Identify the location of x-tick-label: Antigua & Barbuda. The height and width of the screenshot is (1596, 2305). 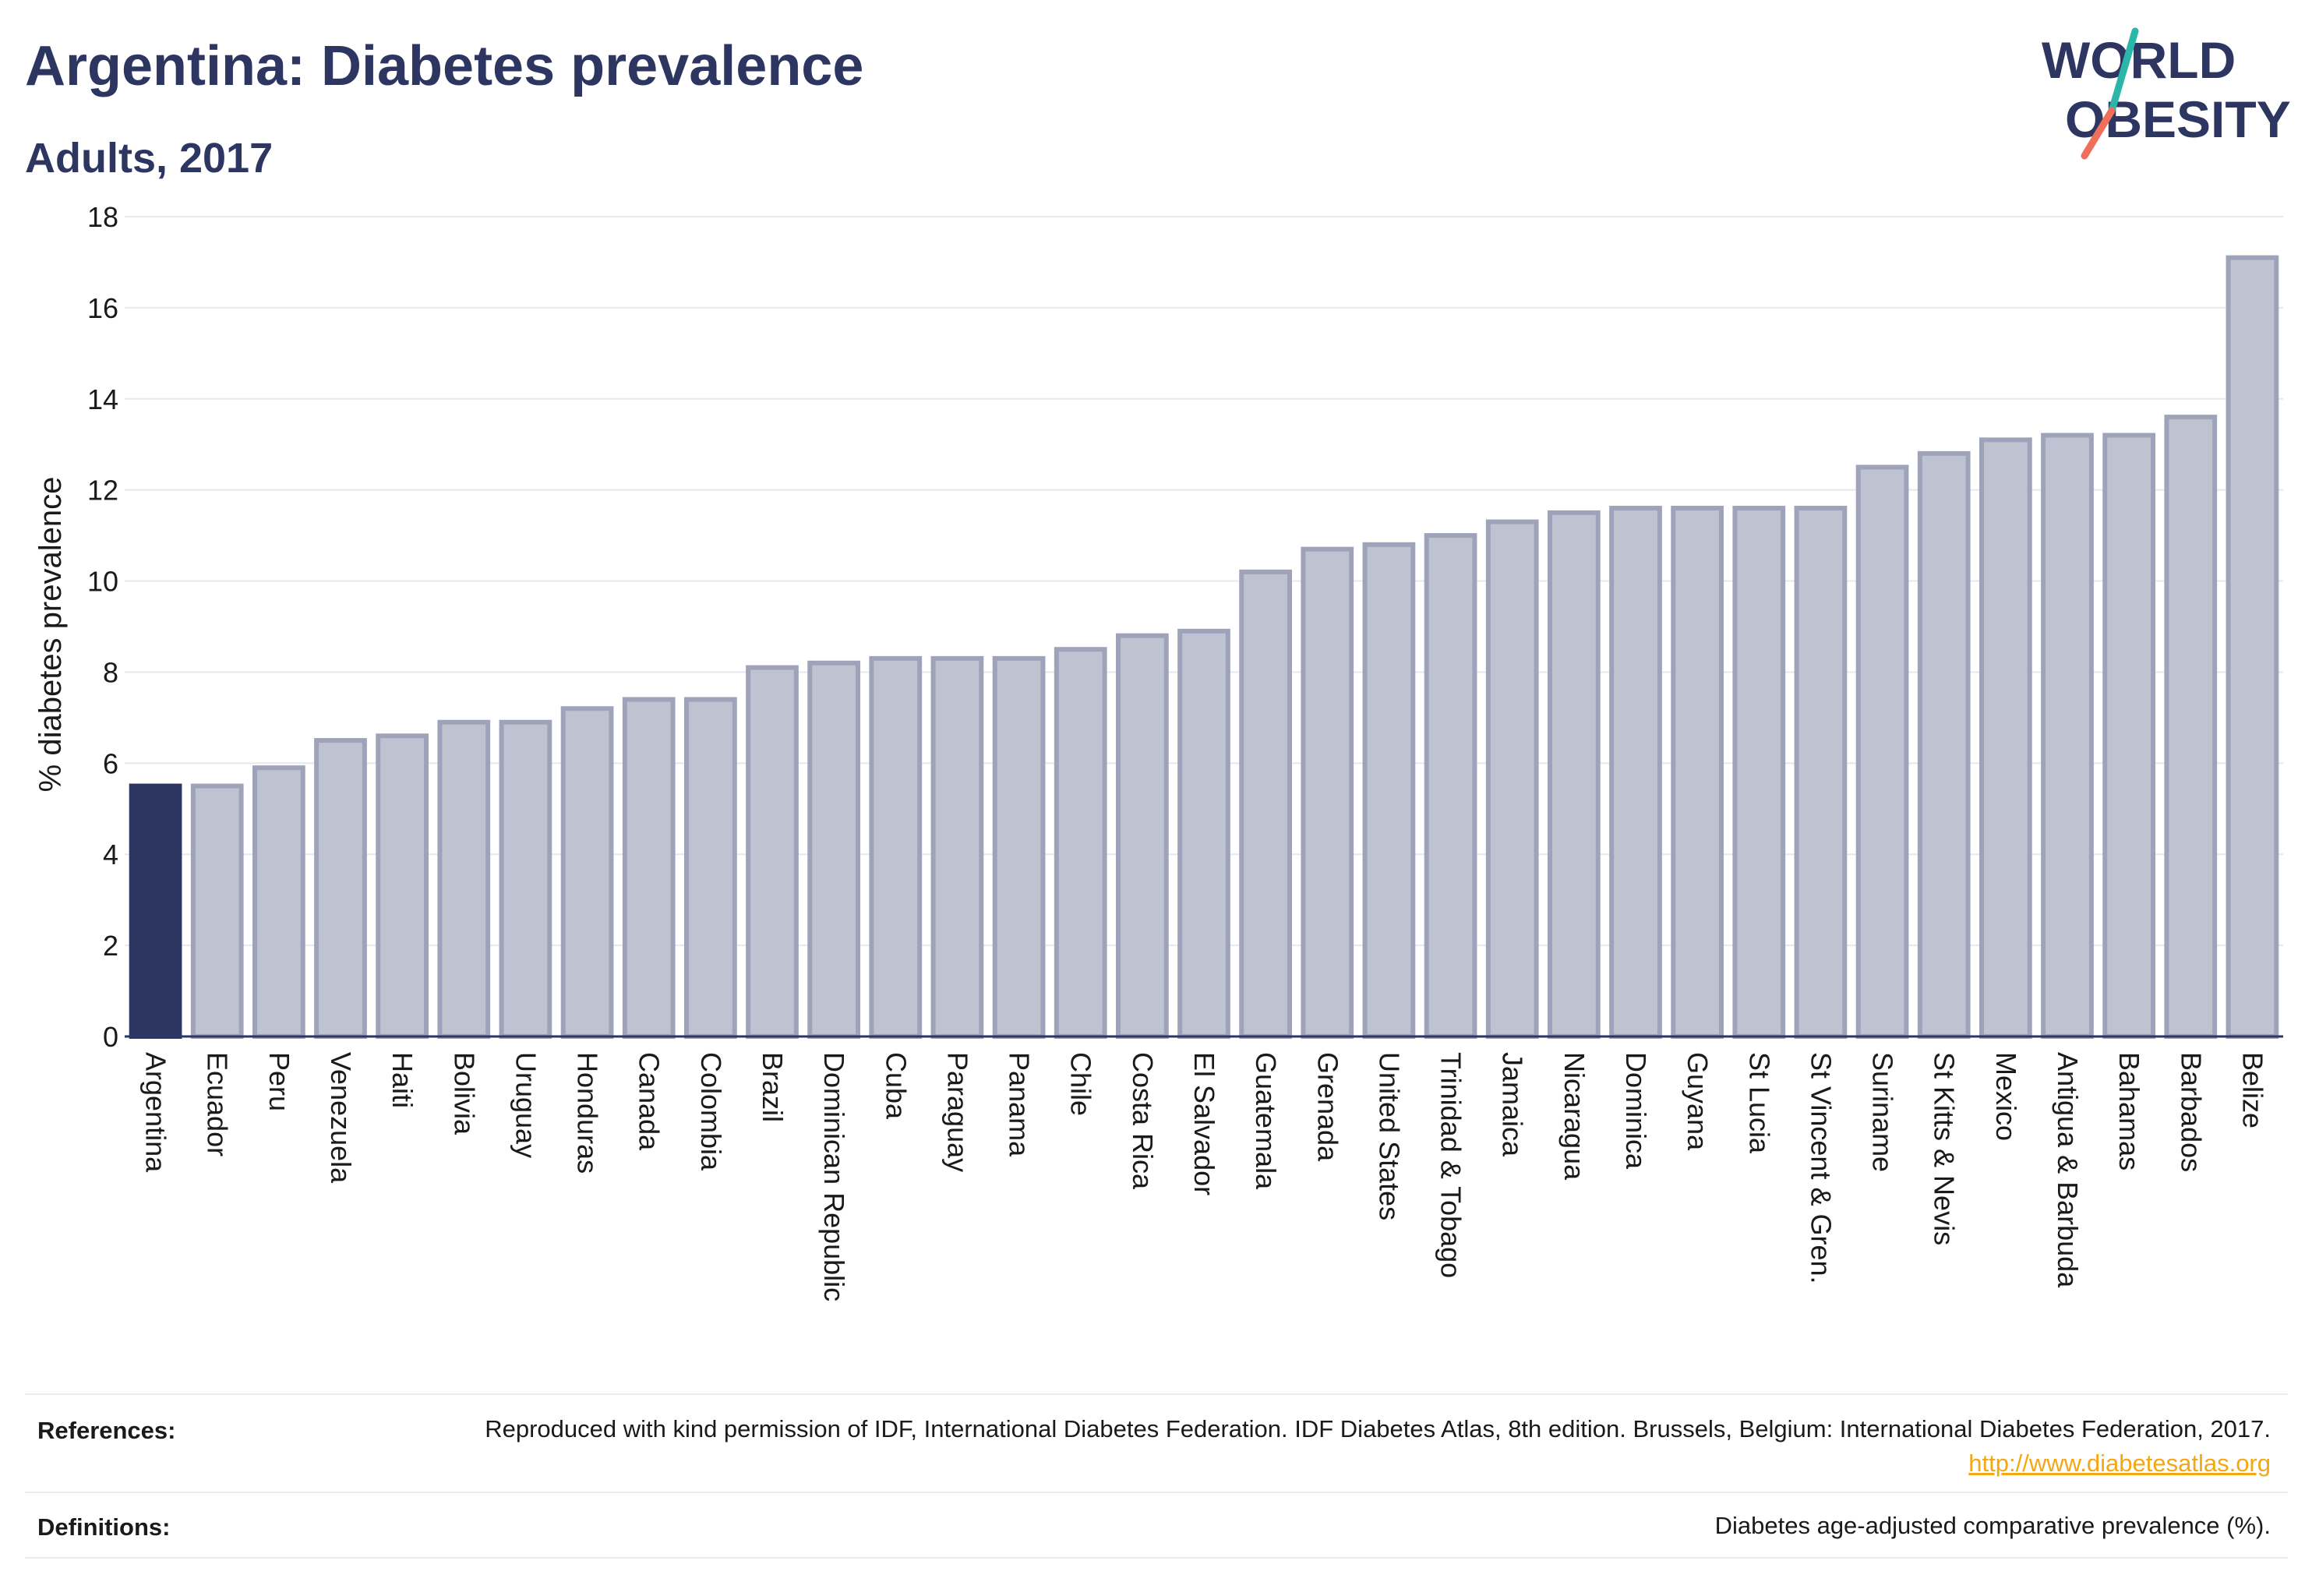
(2068, 1170).